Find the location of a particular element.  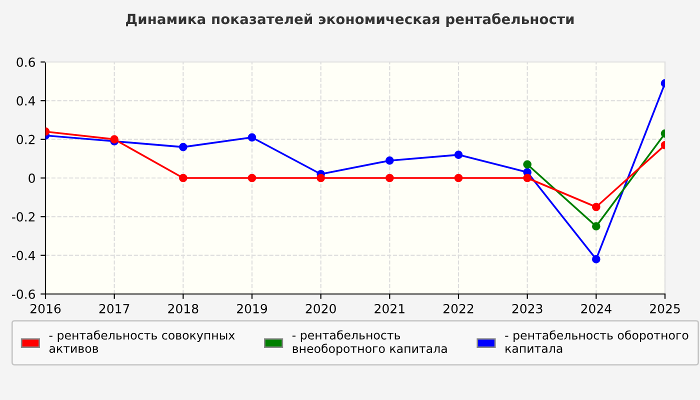

x-tick-label: 2018 is located at coordinates (183, 309).